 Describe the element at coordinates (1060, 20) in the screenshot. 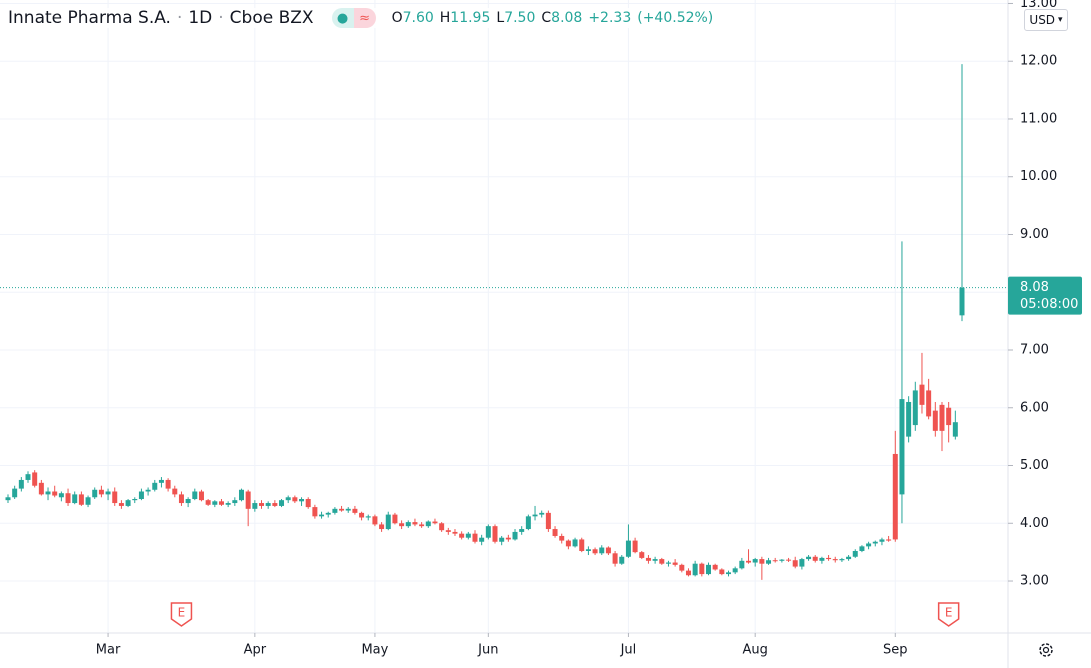

I see `caret: ▾` at that location.